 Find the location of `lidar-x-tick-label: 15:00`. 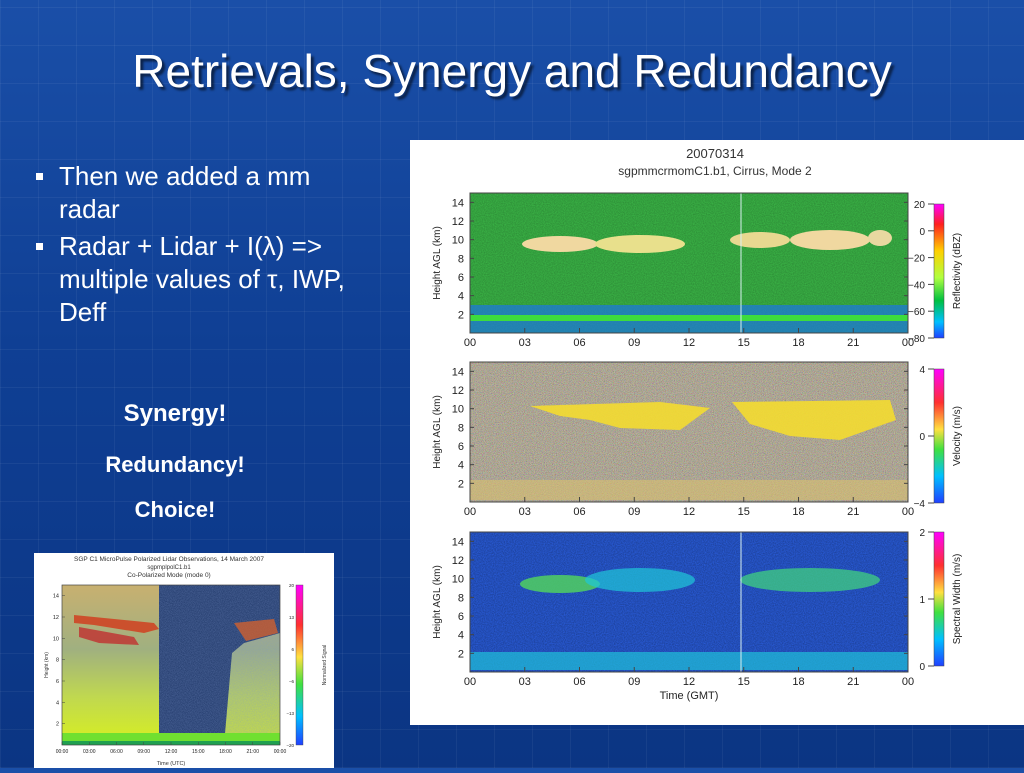

lidar-x-tick-label: 15:00 is located at coordinates (198, 752).